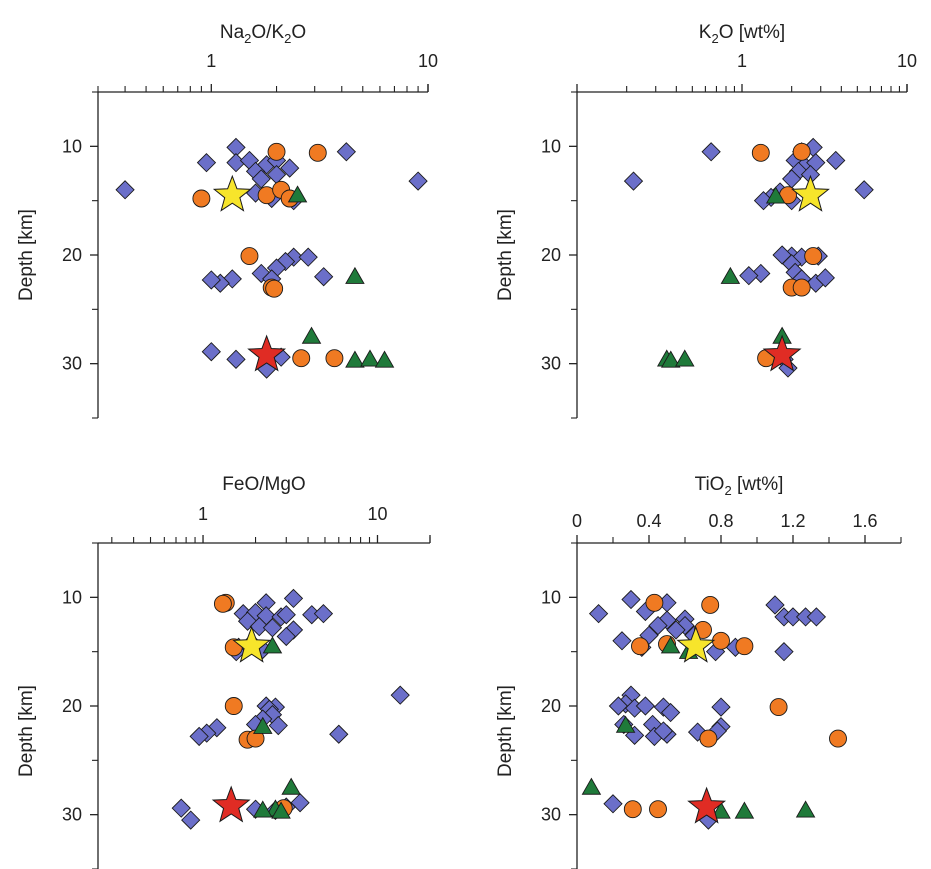  What do you see at coordinates (720, 521) in the screenshot?
I see `x-tick-label: 0.8` at bounding box center [720, 521].